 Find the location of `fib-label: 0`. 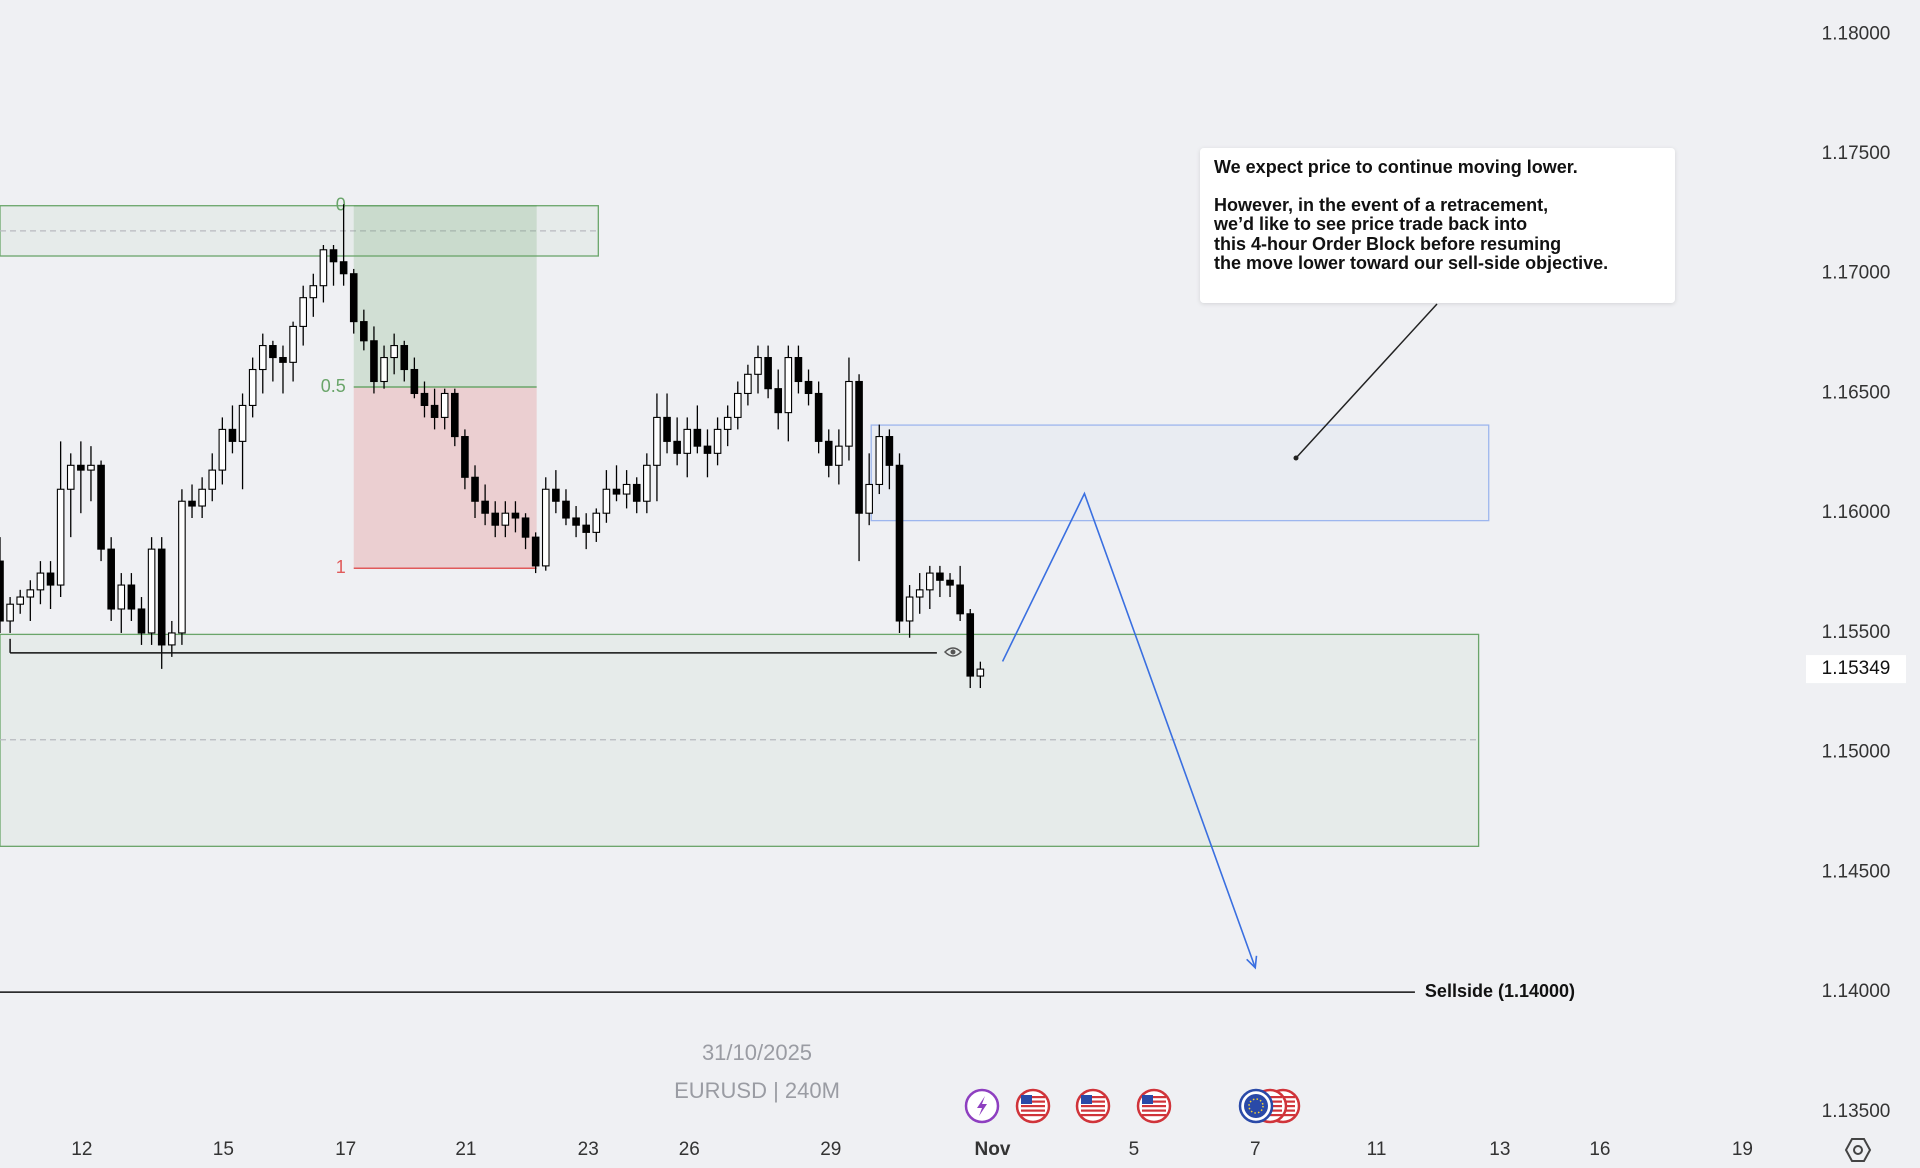

fib-label: 0 is located at coordinates (341, 204).